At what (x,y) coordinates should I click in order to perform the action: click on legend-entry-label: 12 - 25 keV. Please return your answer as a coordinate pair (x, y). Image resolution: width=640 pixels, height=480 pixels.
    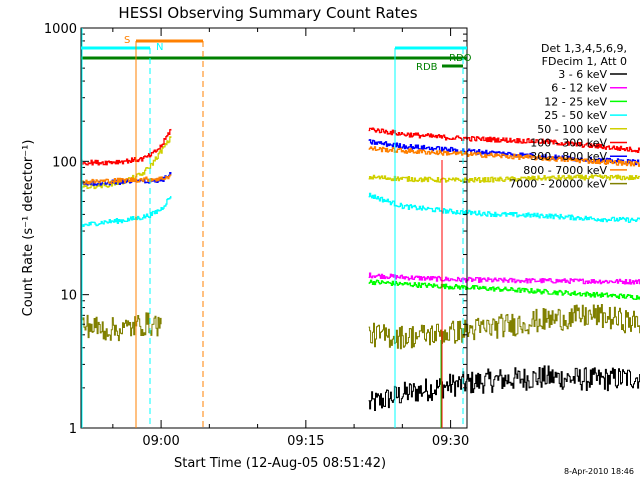
    Looking at the image, I should click on (575, 101).